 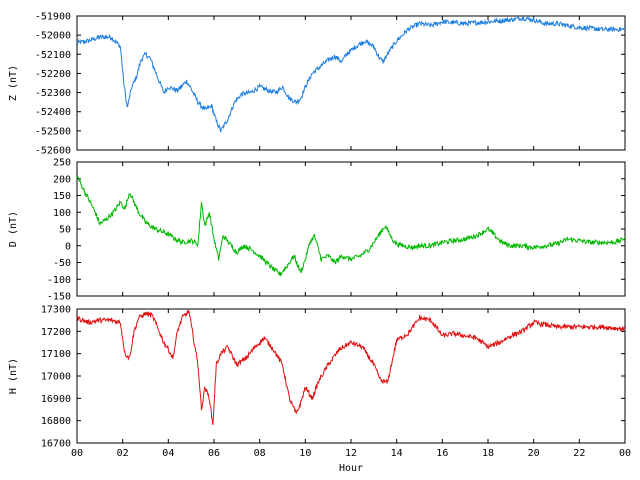 I want to click on y-tick-label: -52500, so click(x=53, y=131).